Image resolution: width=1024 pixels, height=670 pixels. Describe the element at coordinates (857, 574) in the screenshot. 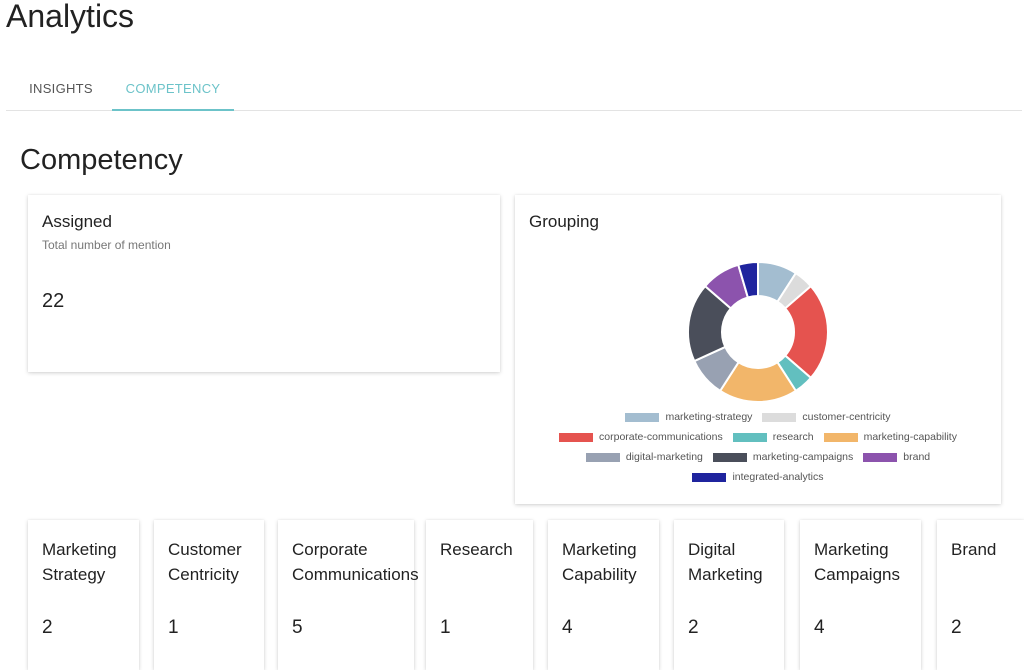

I see `competency-name-line: Campaigns` at that location.